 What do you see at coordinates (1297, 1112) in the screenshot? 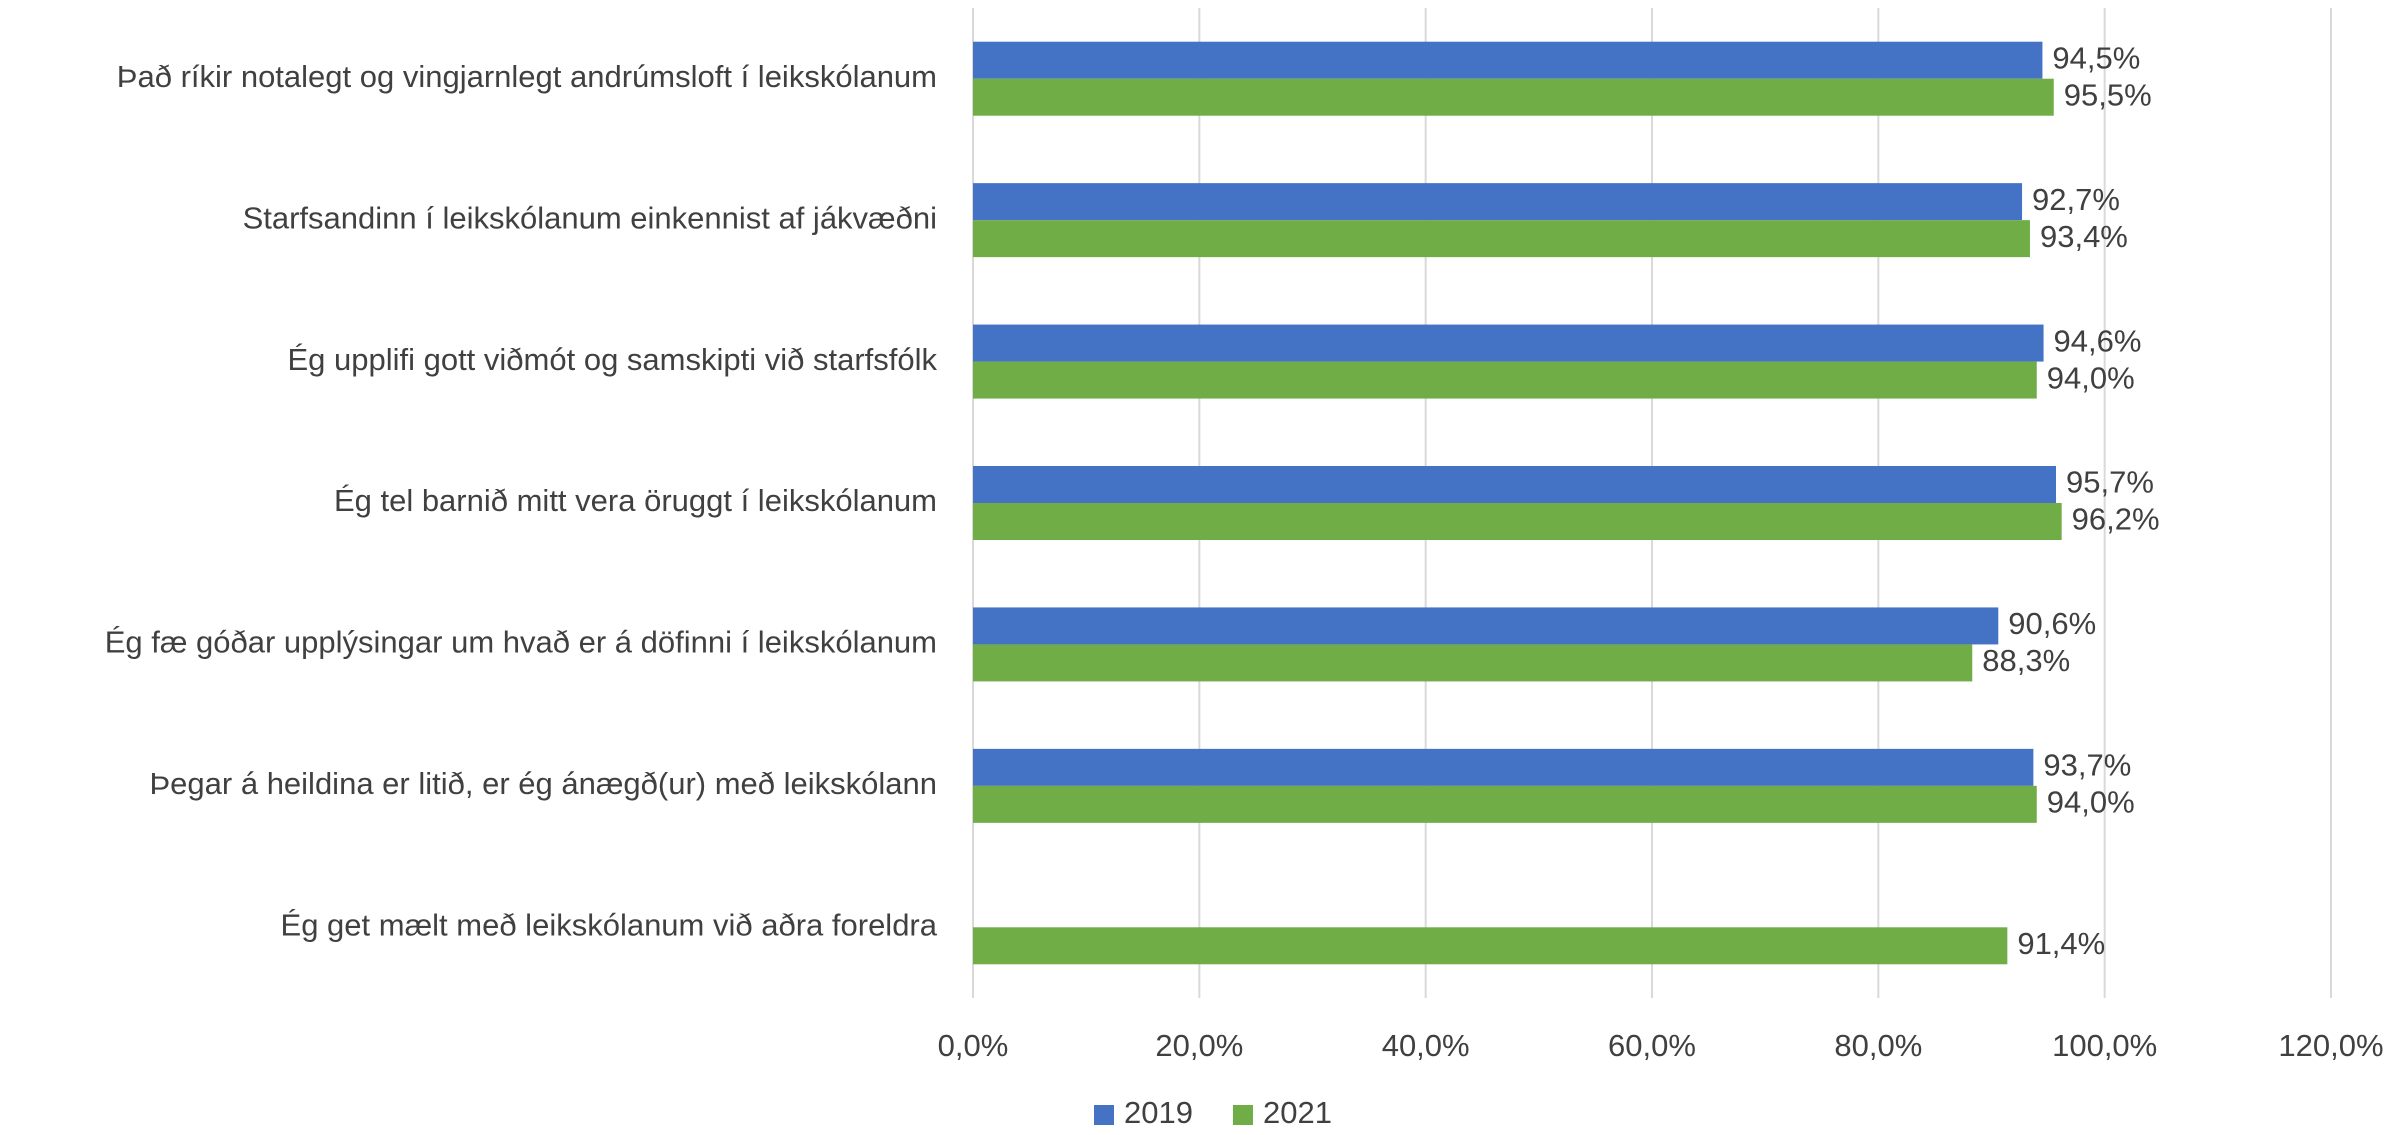
I see `legend-label: 2021` at bounding box center [1297, 1112].